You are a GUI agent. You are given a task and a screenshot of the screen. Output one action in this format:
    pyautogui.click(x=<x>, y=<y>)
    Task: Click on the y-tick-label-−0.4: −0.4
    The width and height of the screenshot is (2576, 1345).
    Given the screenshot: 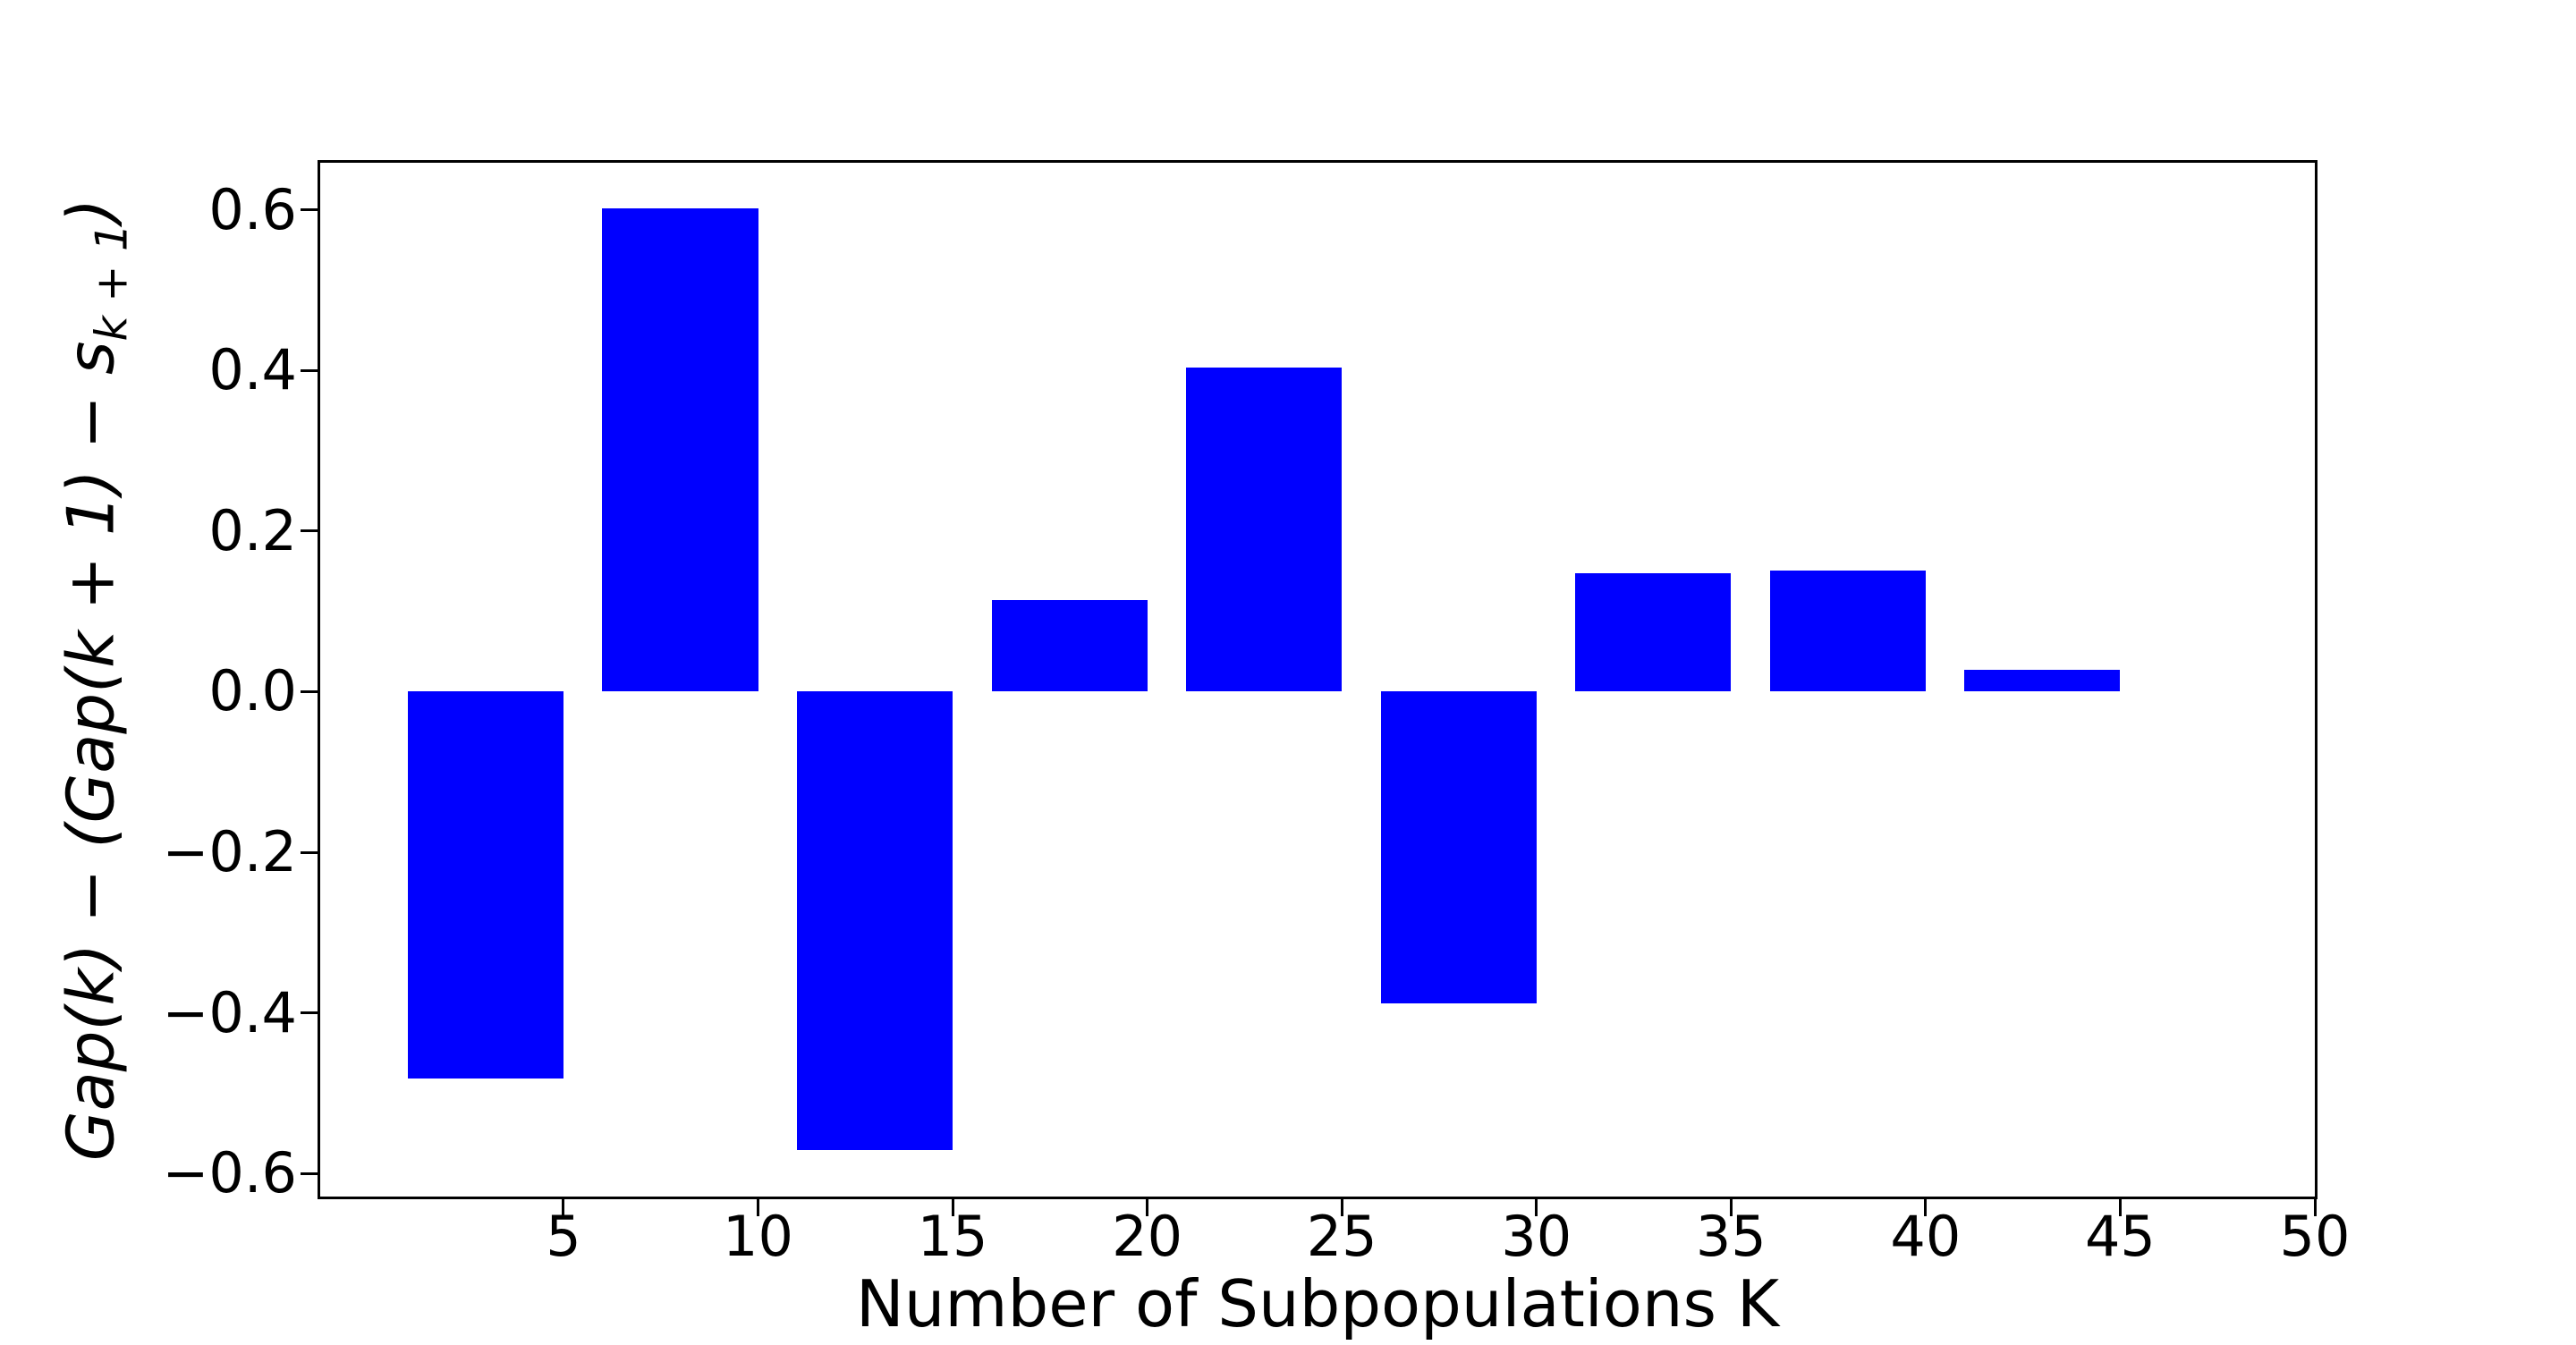 What is the action you would take?
    pyautogui.click(x=229, y=1012)
    